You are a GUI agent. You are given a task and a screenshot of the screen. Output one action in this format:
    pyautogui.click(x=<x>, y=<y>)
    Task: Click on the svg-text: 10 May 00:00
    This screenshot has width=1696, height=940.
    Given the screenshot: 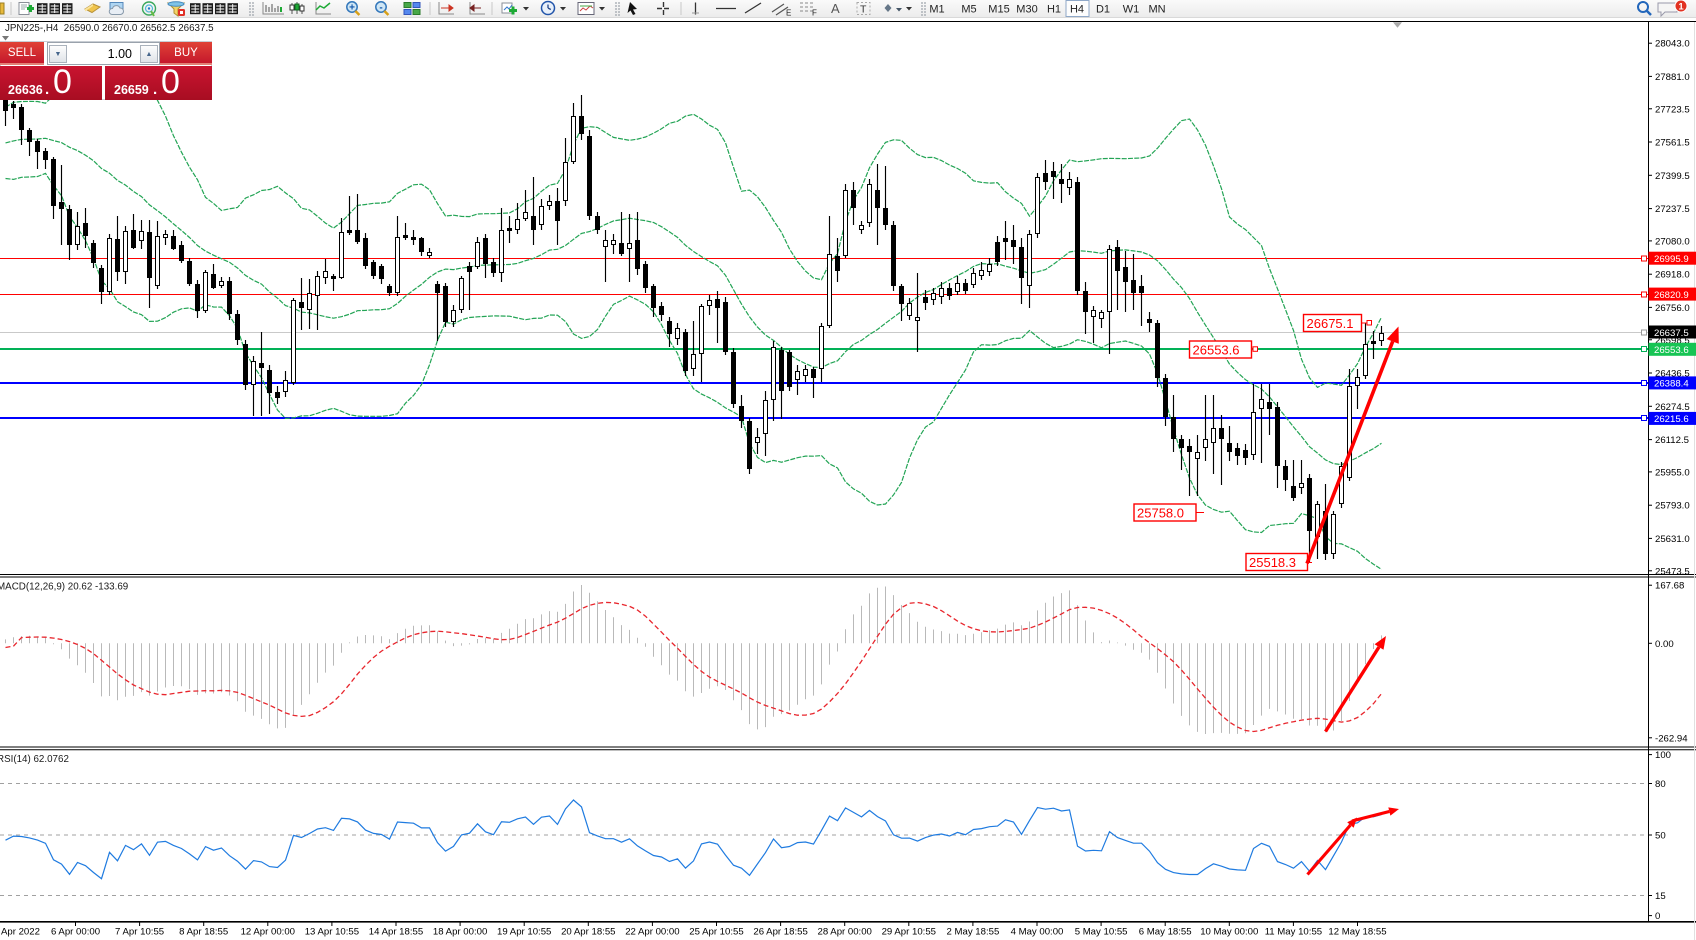 What is the action you would take?
    pyautogui.click(x=1229, y=932)
    